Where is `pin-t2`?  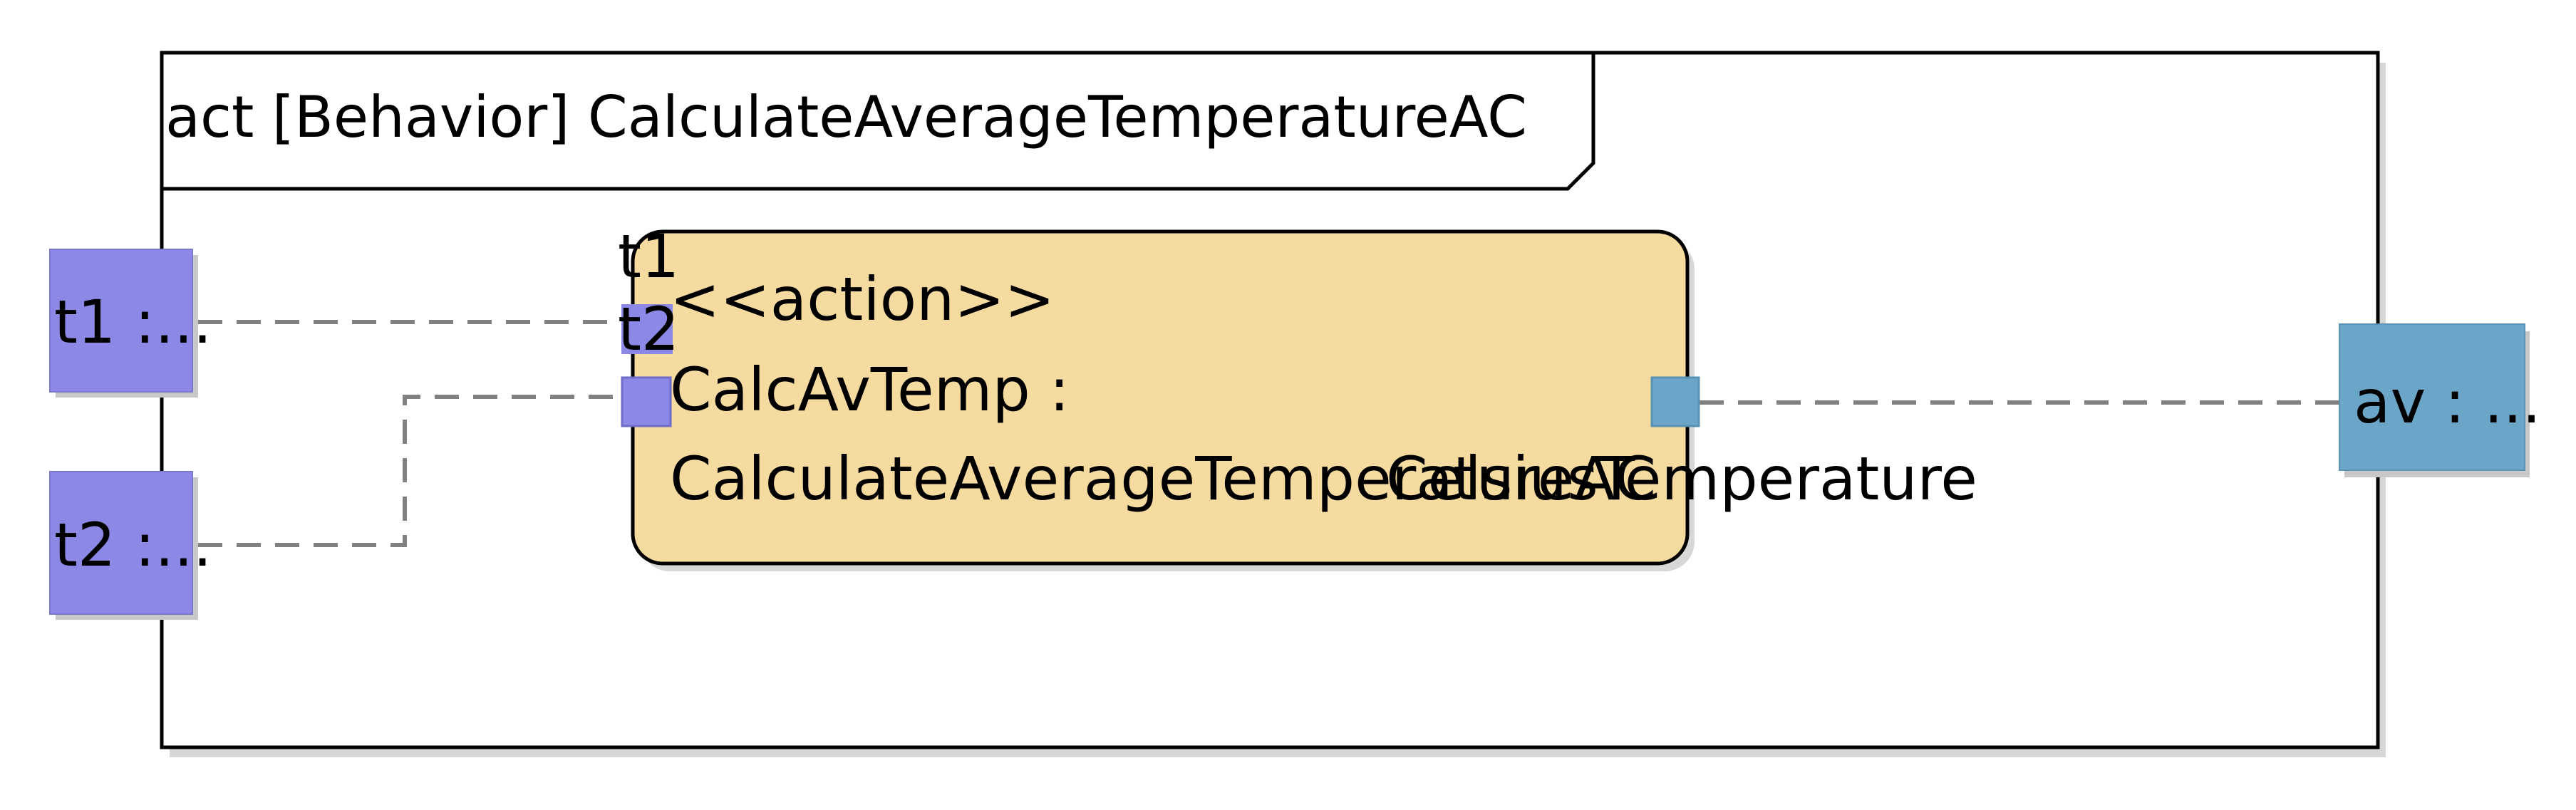 pin-t2 is located at coordinates (646, 401).